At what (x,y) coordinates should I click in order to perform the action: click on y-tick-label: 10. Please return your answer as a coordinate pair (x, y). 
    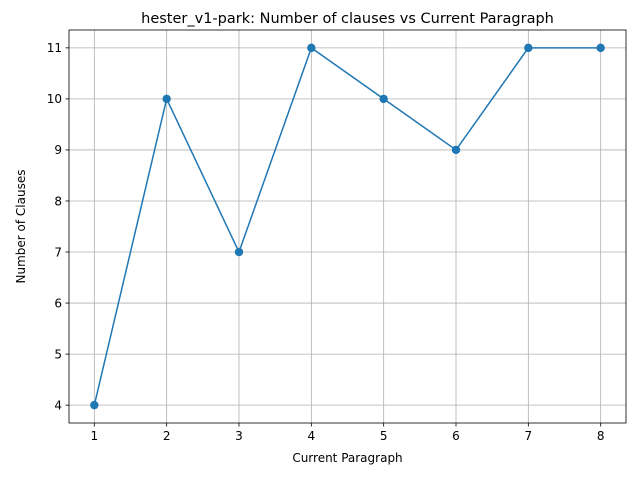
    Looking at the image, I should click on (54, 99).